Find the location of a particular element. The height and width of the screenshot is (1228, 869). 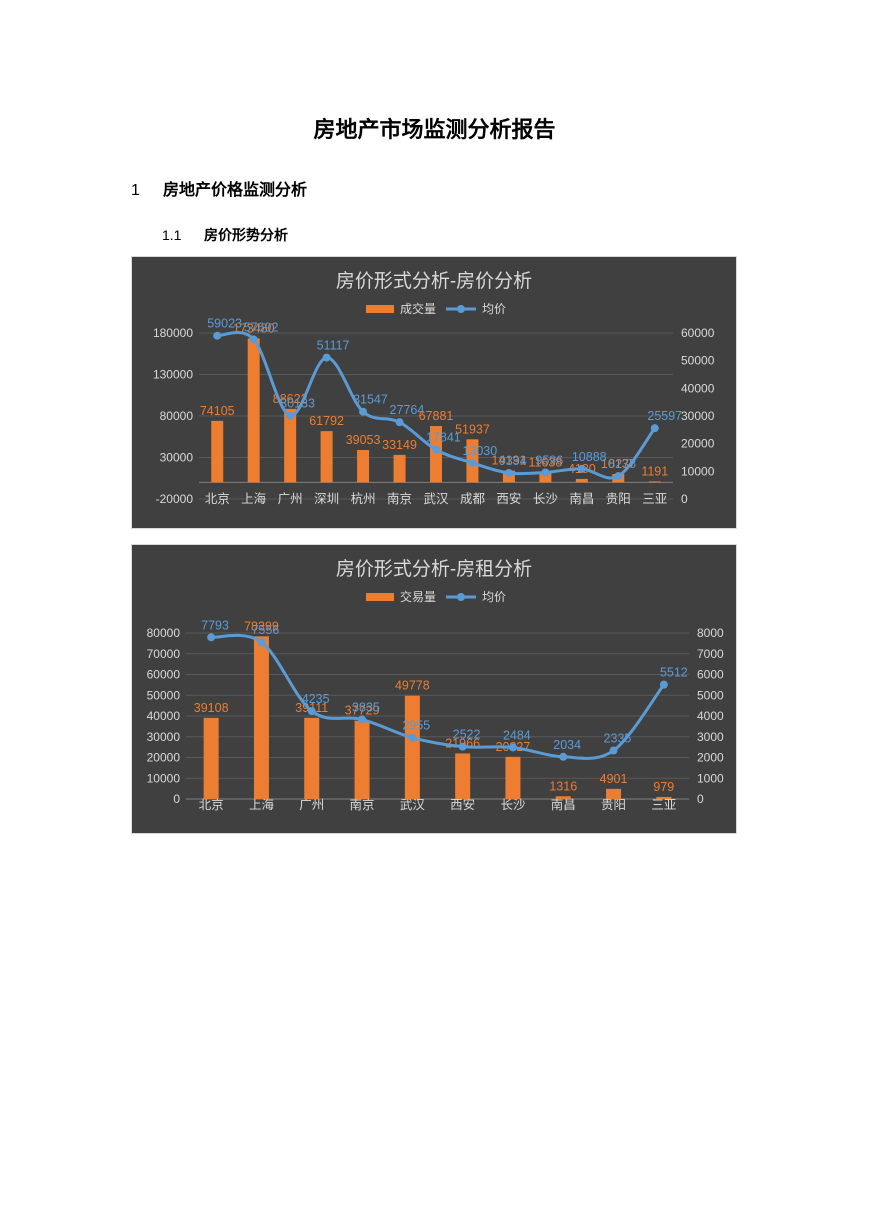

y-left-tick-label: 60000 is located at coordinates (164, 675).